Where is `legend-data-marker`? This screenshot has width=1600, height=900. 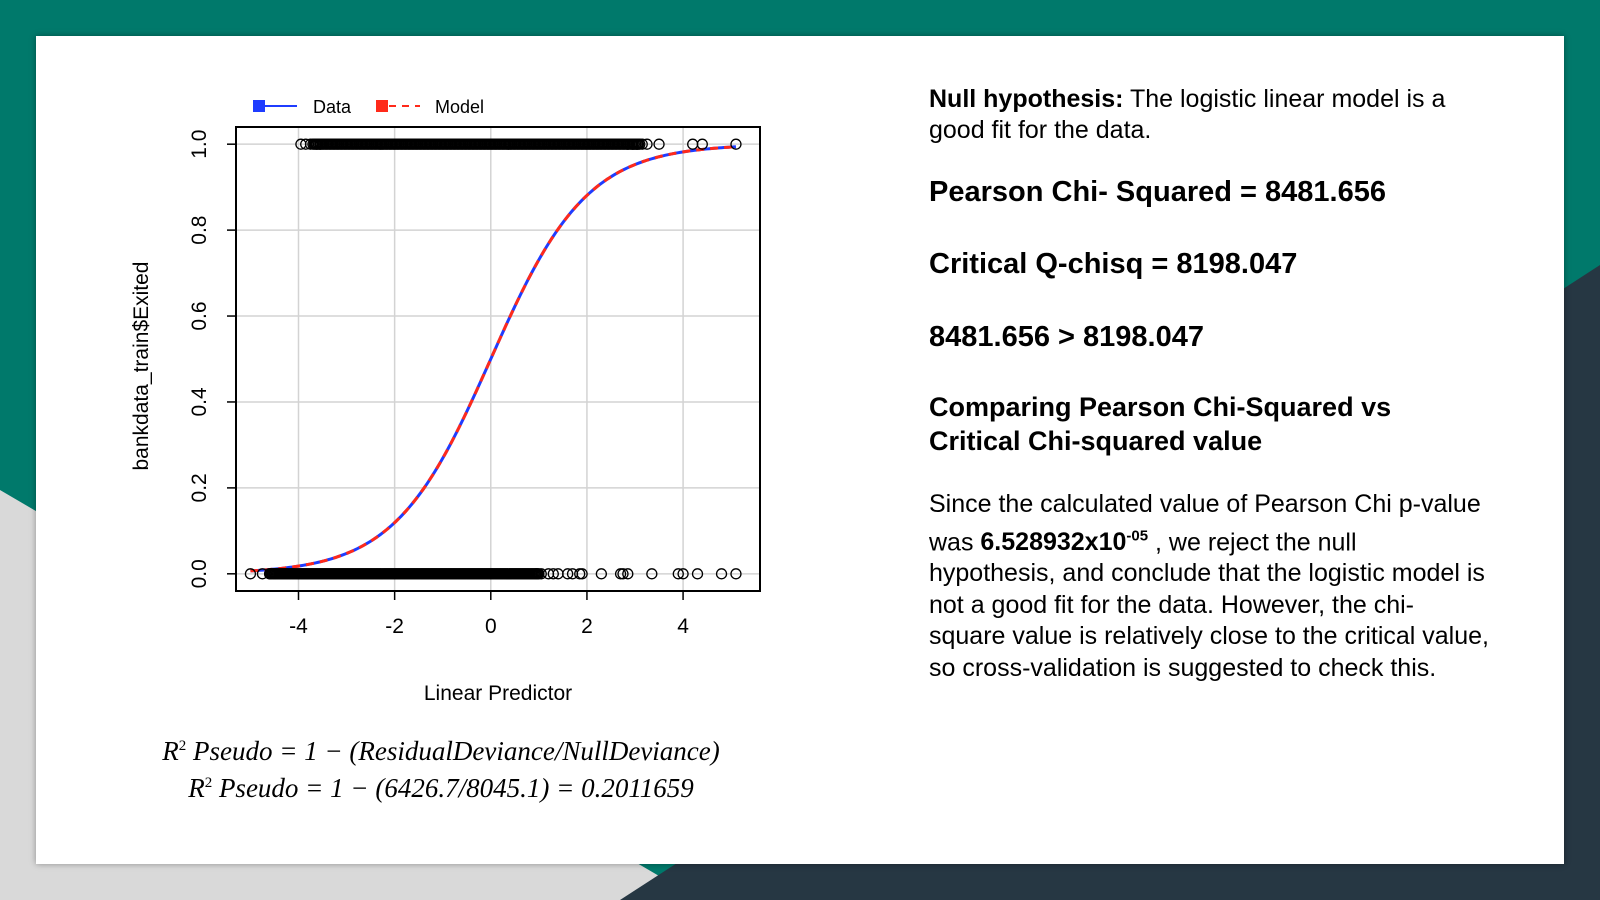
legend-data-marker is located at coordinates (259, 106).